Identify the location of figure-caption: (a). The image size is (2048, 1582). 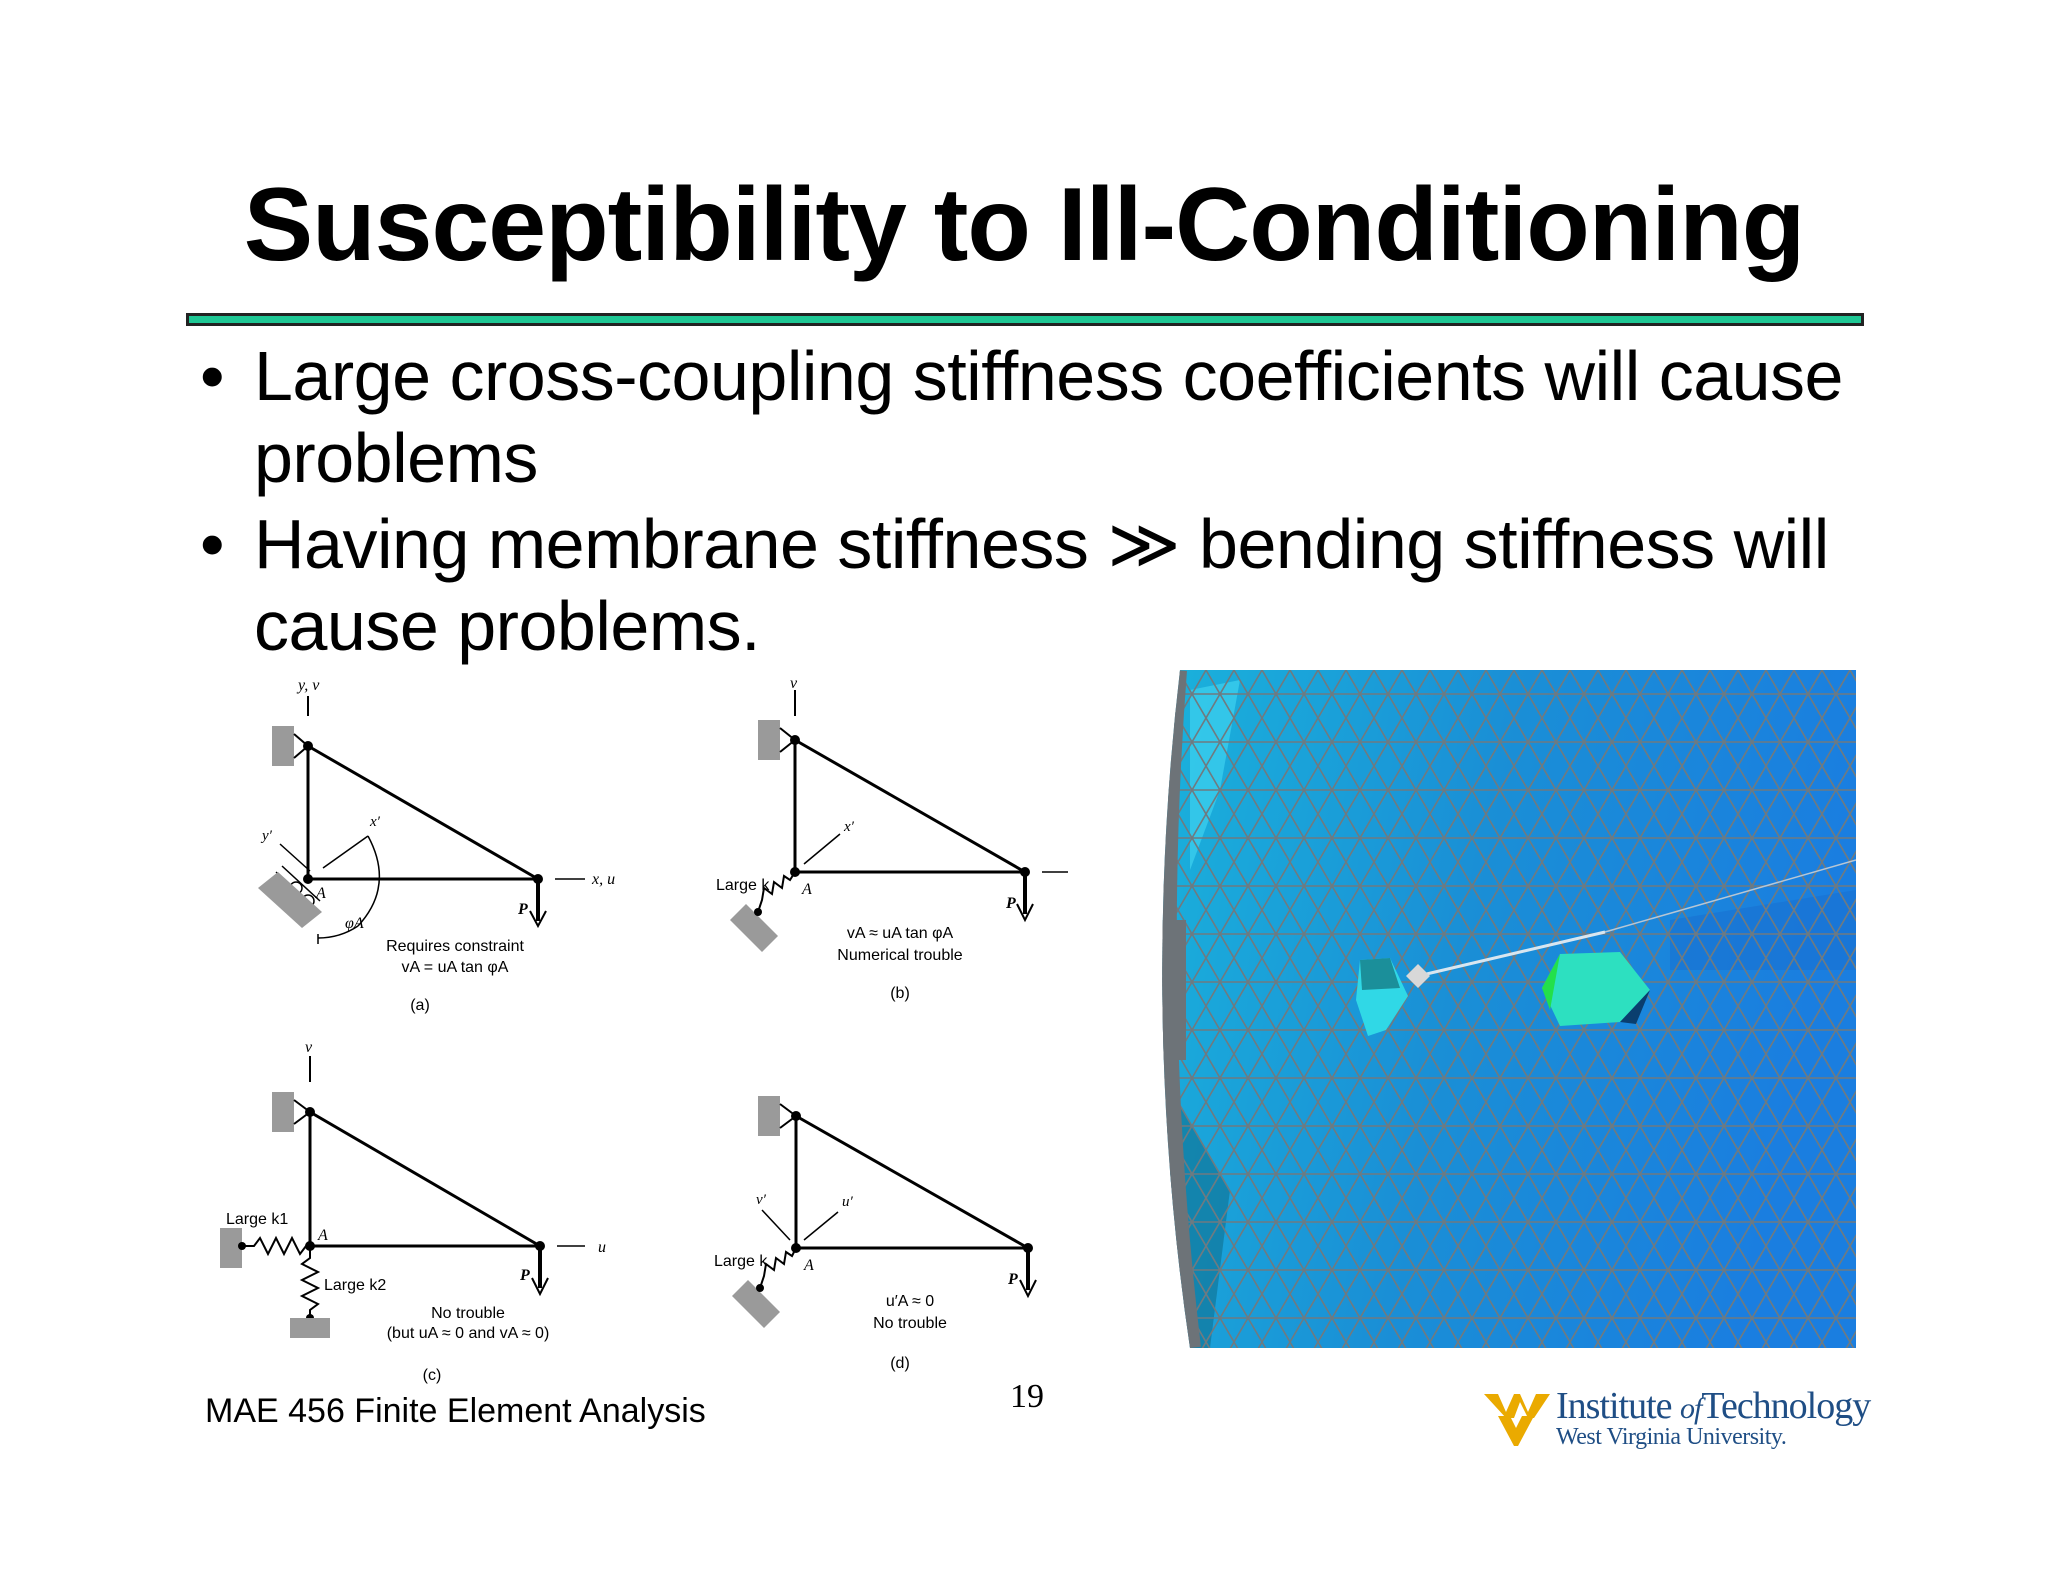
(420, 1005).